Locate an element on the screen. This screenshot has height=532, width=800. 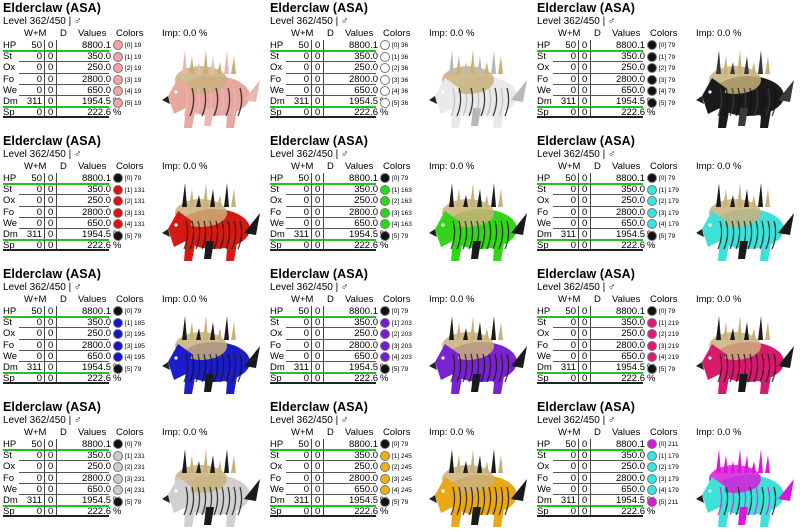
color-region-2: [2] 179 is located at coordinates (671, 468).